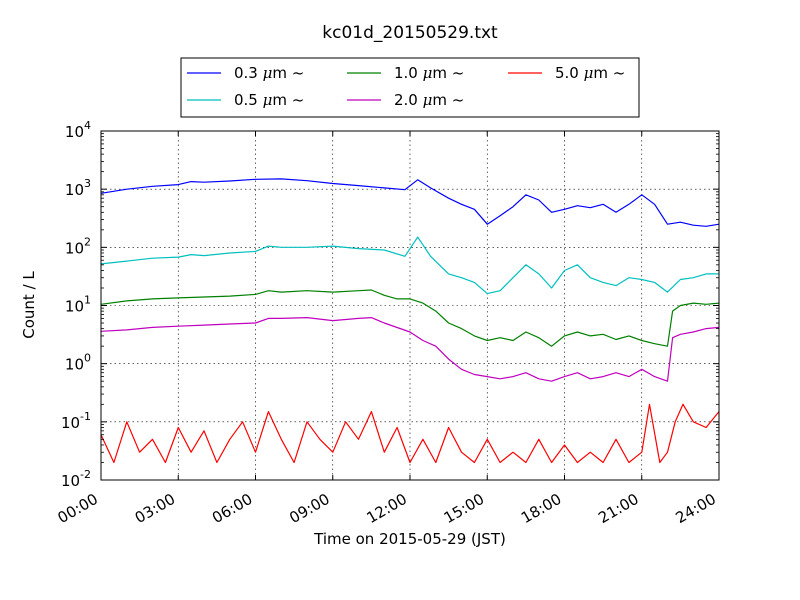  I want to click on y-tick-label: 10⁴, so click(78, 130).